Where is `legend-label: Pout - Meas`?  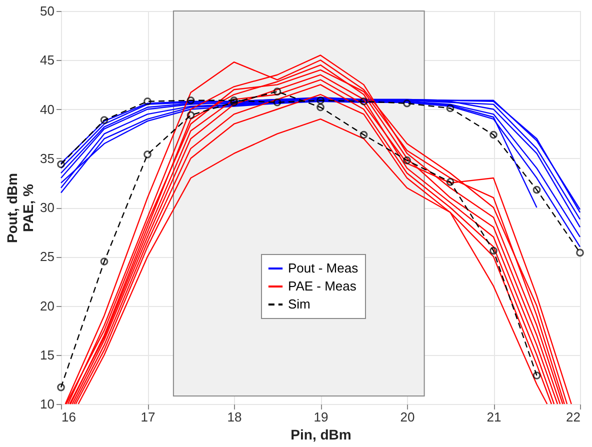 legend-label: Pout - Meas is located at coordinates (323, 268).